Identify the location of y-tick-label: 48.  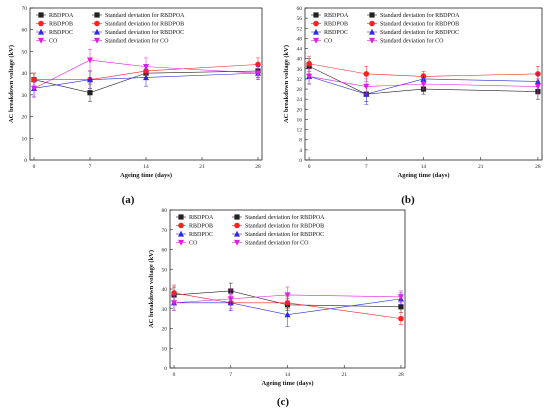
(300, 39).